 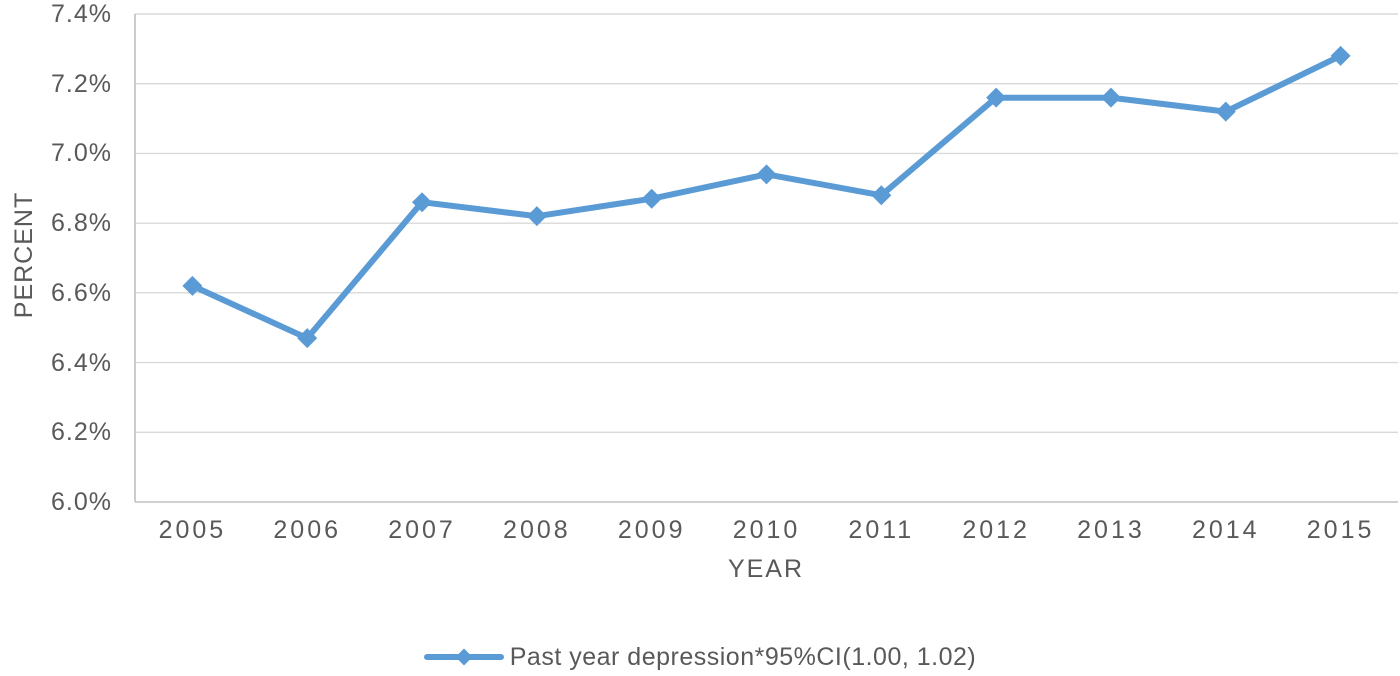 I want to click on y-axis-title: PERCENT, so click(x=24, y=255).